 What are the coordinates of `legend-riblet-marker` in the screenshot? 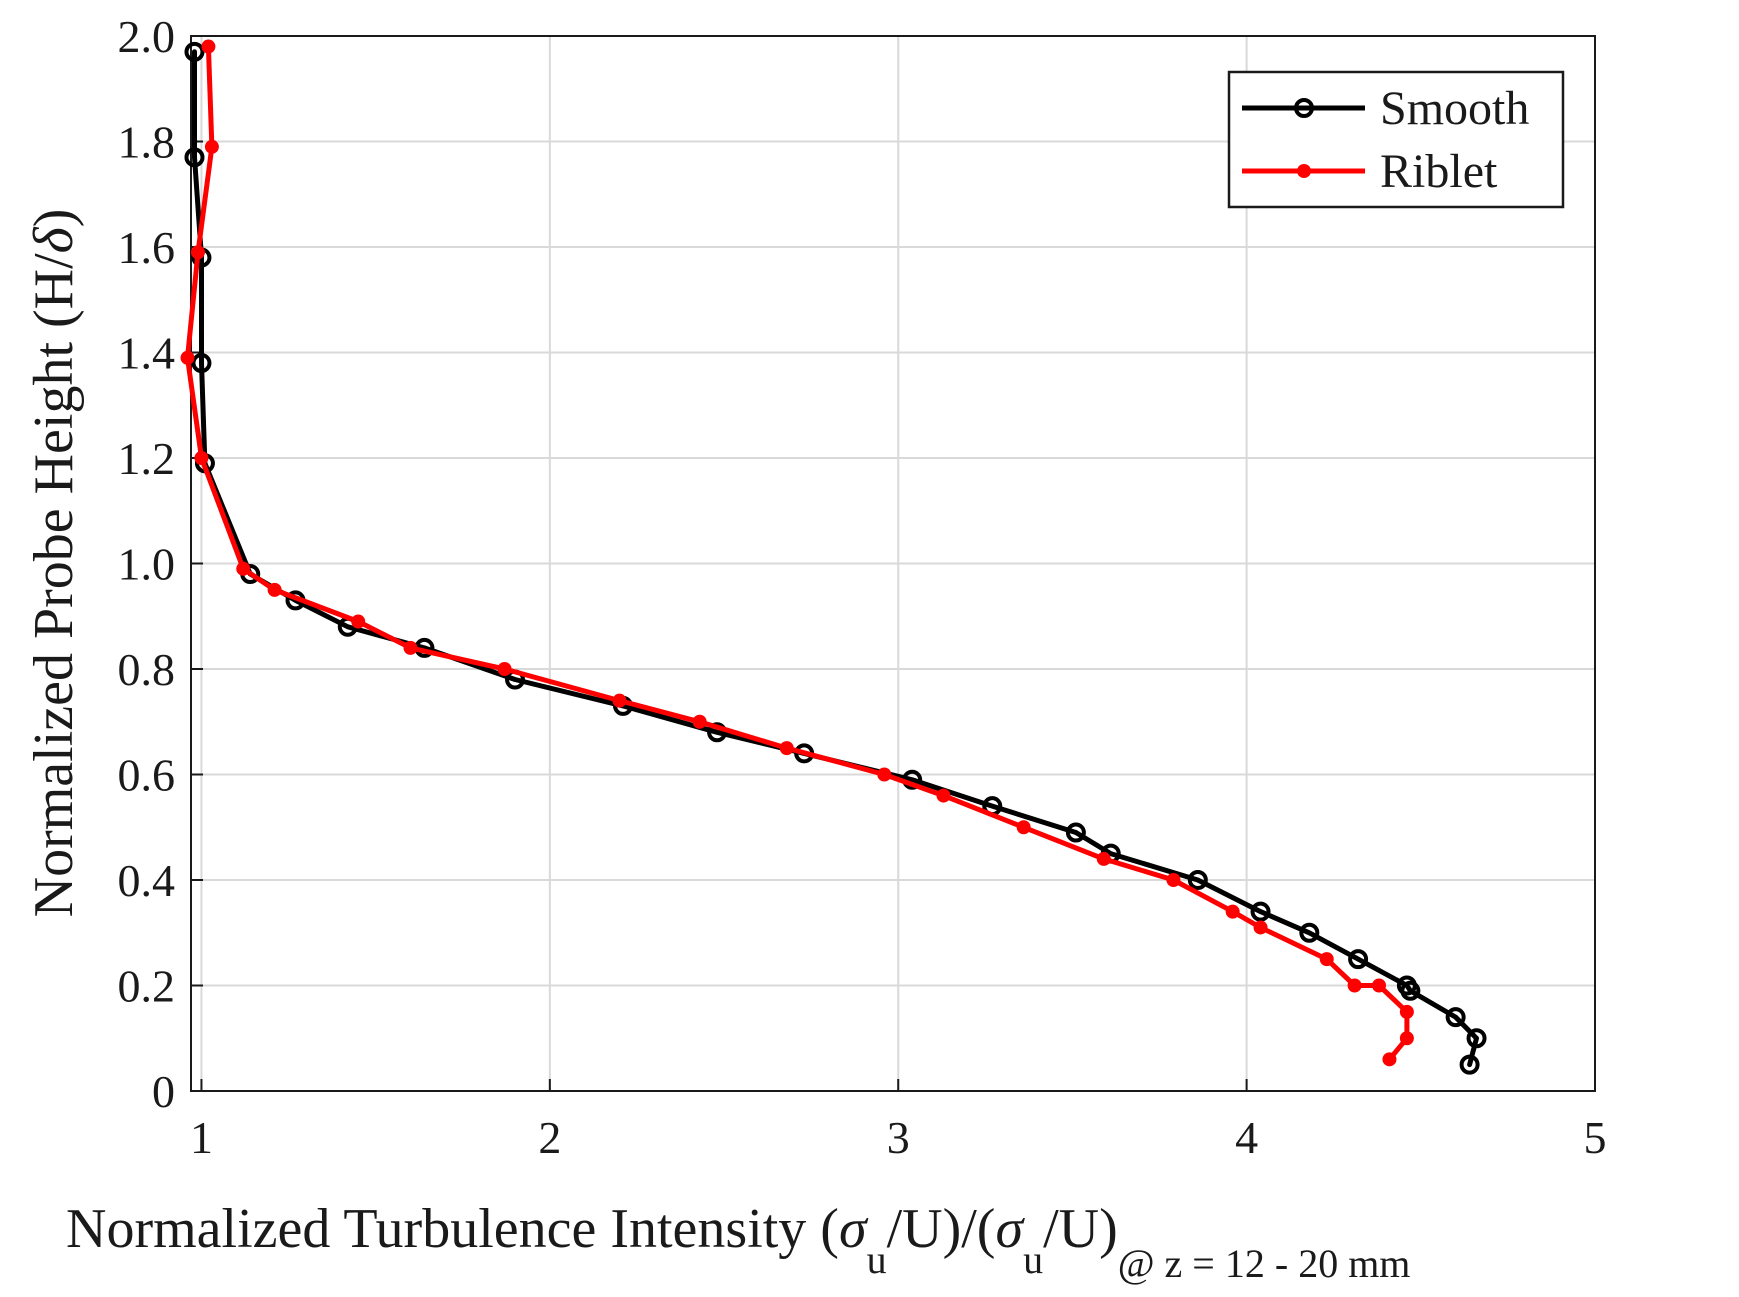 It's located at (1304, 171).